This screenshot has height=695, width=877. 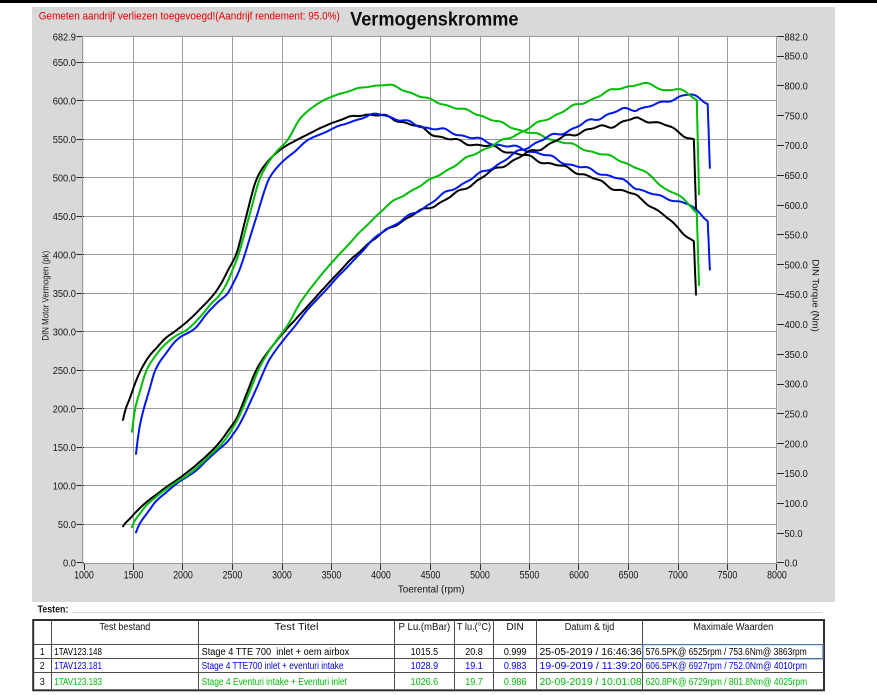 What do you see at coordinates (274, 682) in the screenshot?
I see `svg-text:Stage 4 Eventuri intake + Even: Stage 4 Eventuri intake + Eventuri inlet` at bounding box center [274, 682].